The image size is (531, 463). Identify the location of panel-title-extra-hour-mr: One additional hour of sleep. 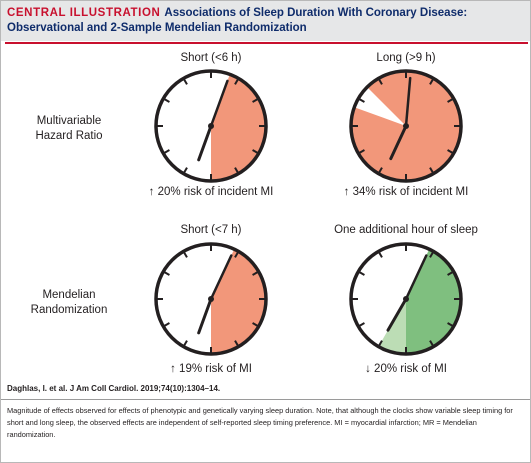
(406, 230).